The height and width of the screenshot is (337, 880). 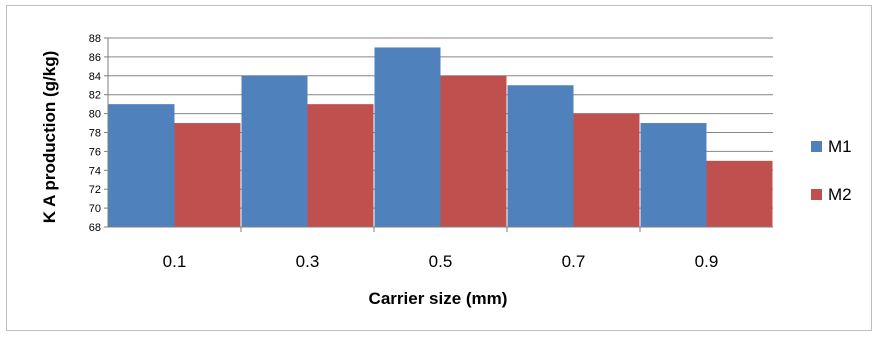 What do you see at coordinates (95, 190) in the screenshot?
I see `y-tick-label: 72` at bounding box center [95, 190].